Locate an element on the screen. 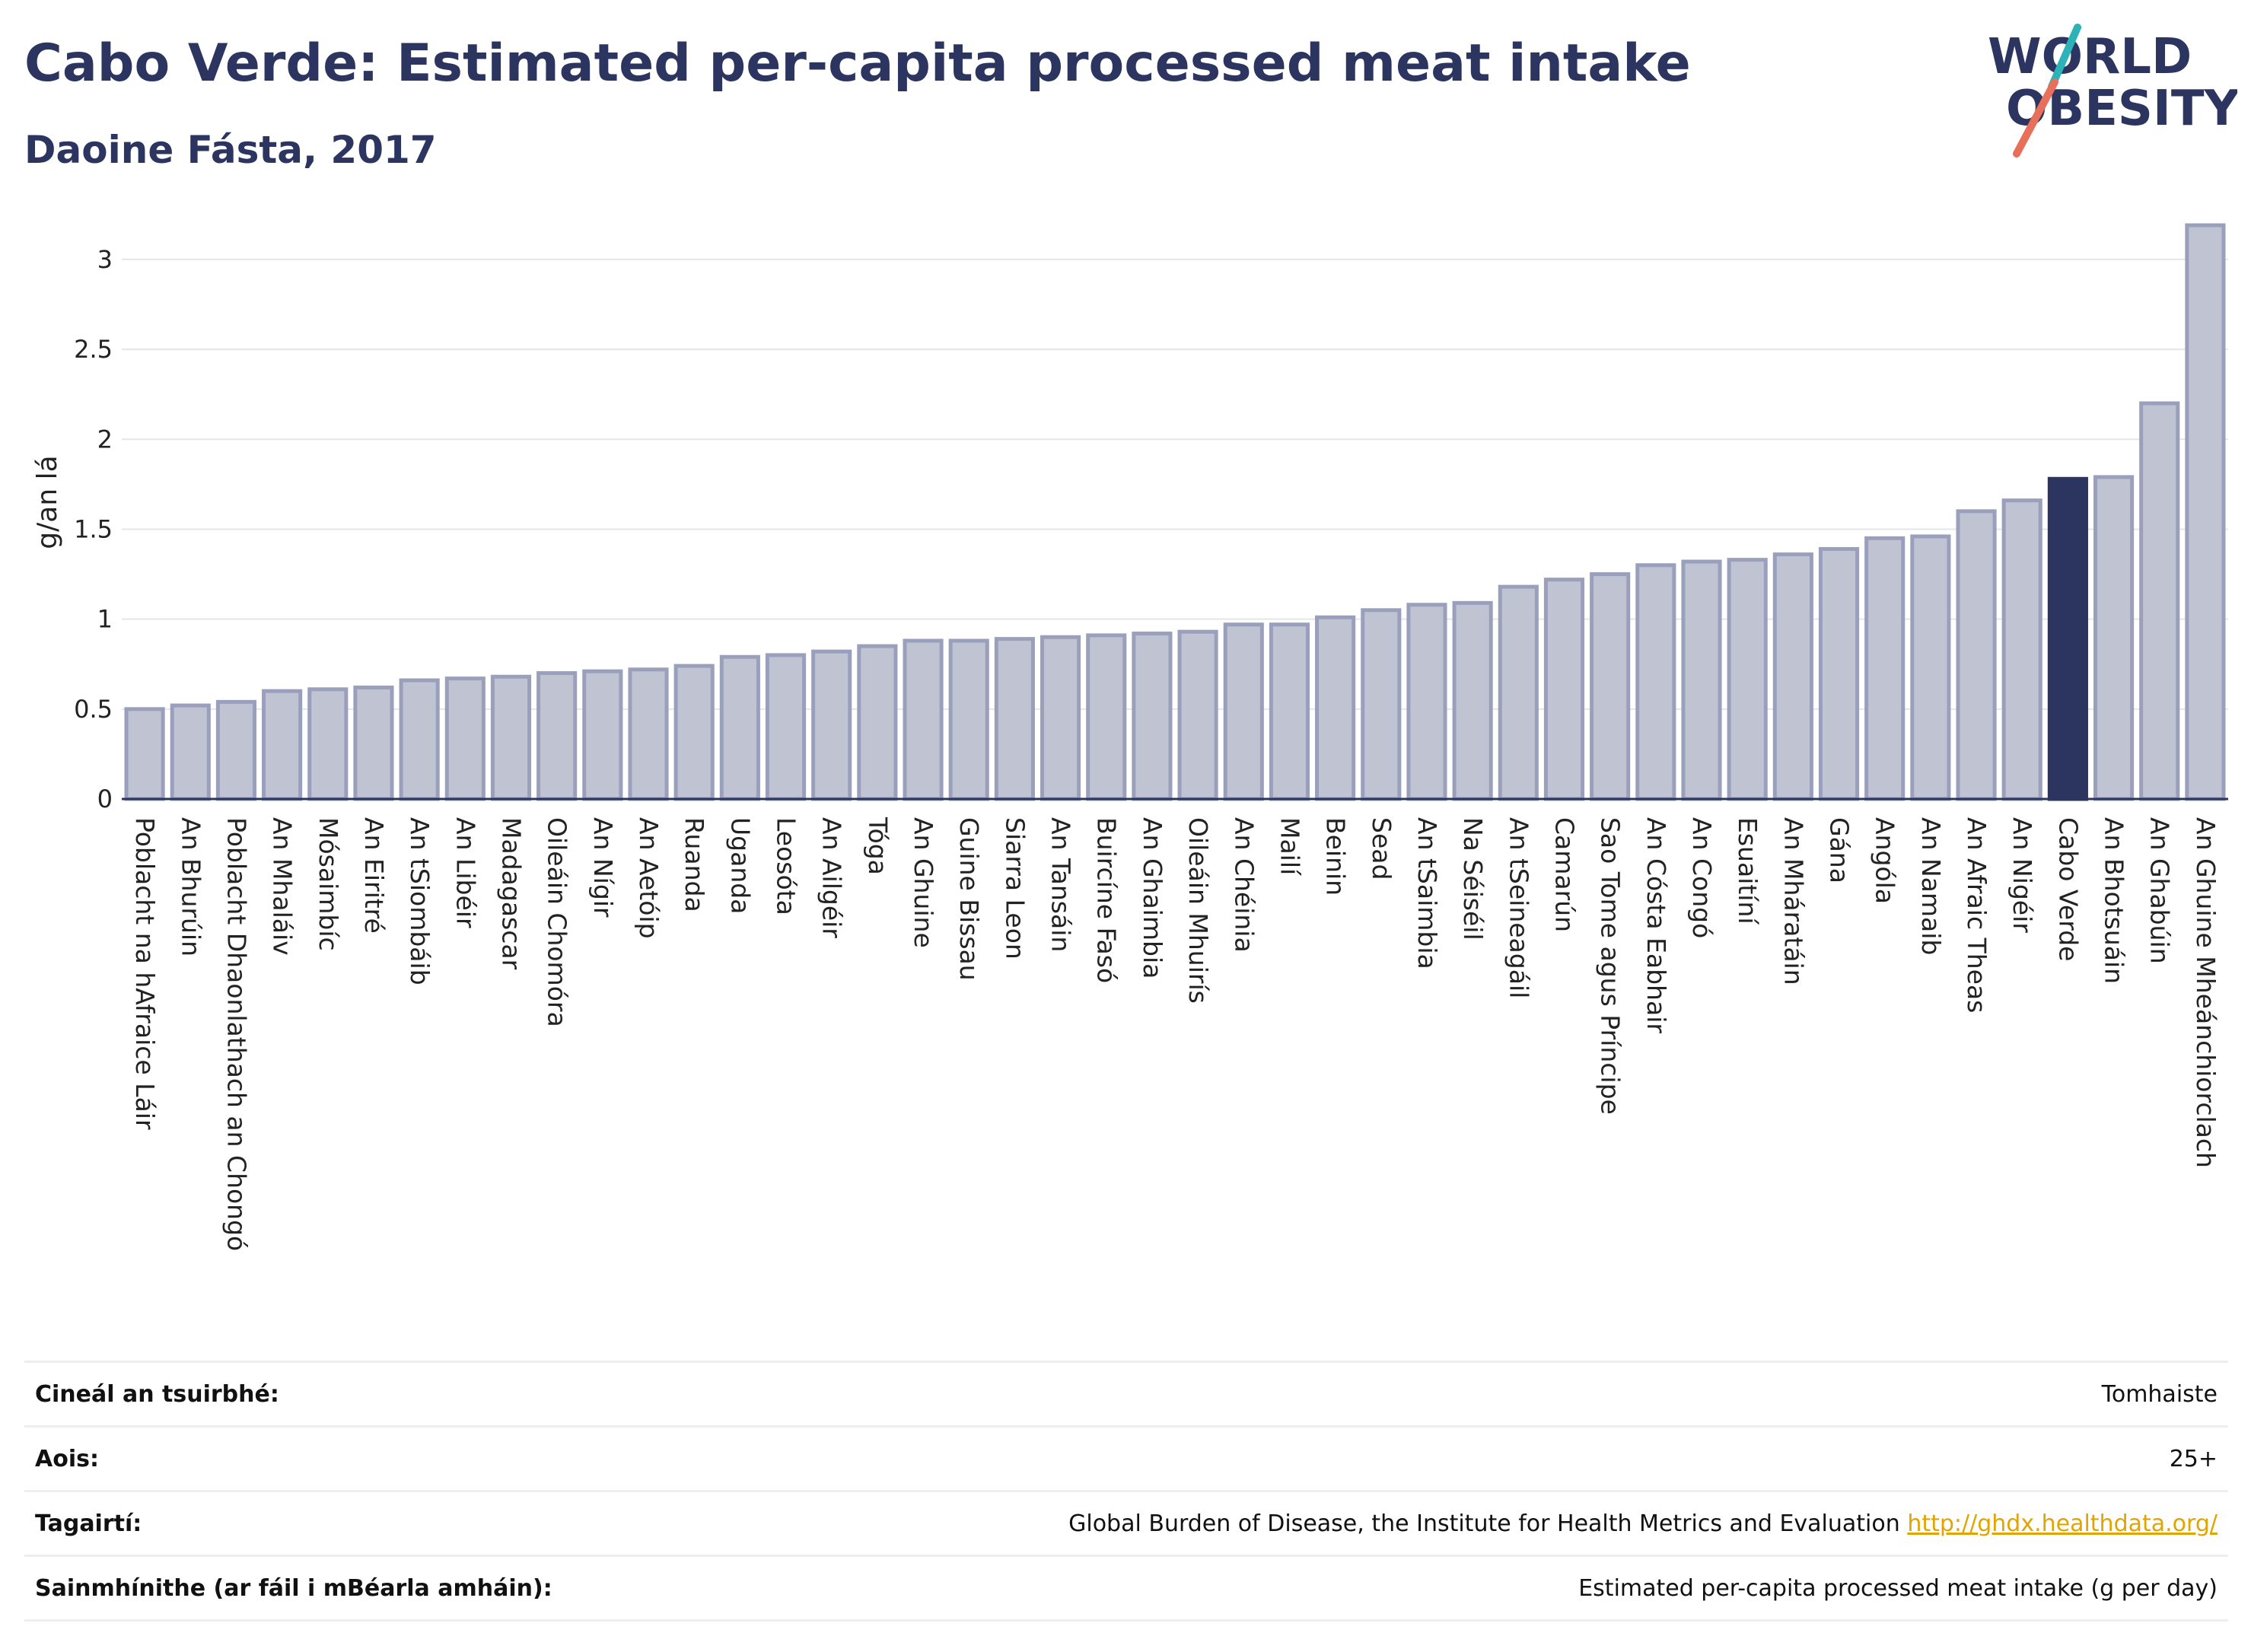 The image size is (2251, 1652). logo-line1: WORLD is located at coordinates (2090, 57).